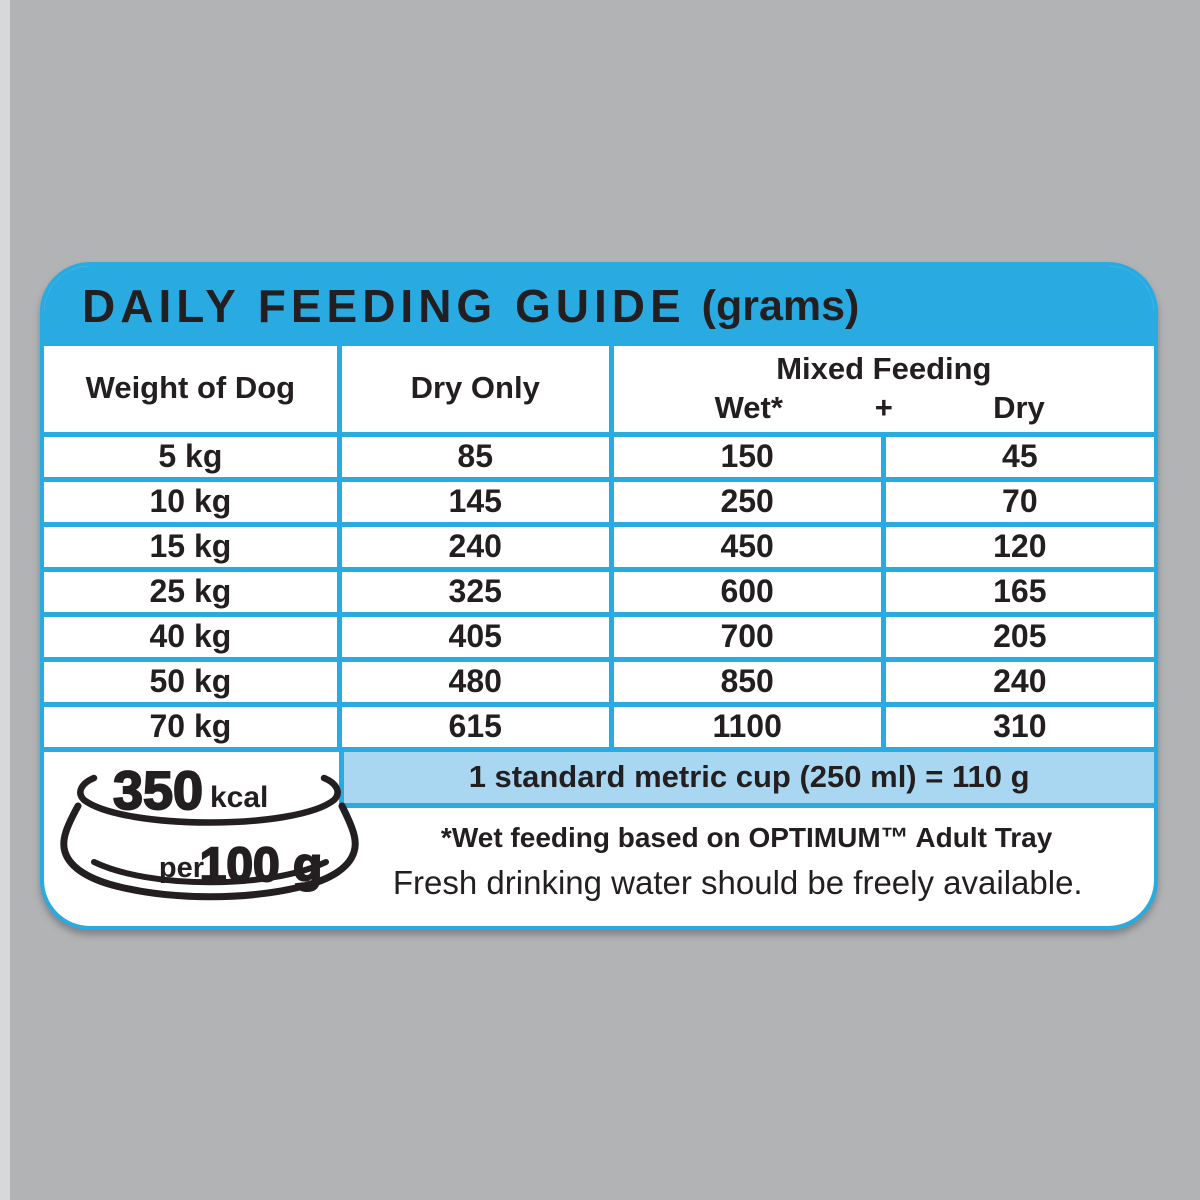  I want to click on dry-only-cell: 240, so click(475, 546).